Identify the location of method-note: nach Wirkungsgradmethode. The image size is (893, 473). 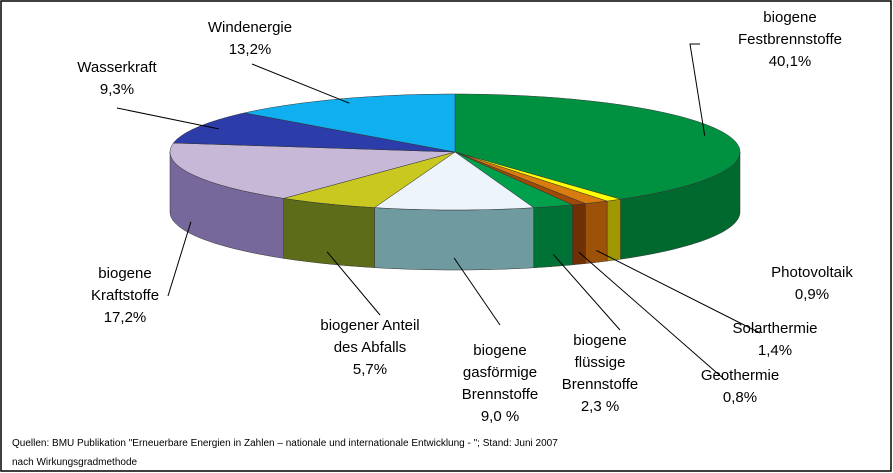
(75, 462).